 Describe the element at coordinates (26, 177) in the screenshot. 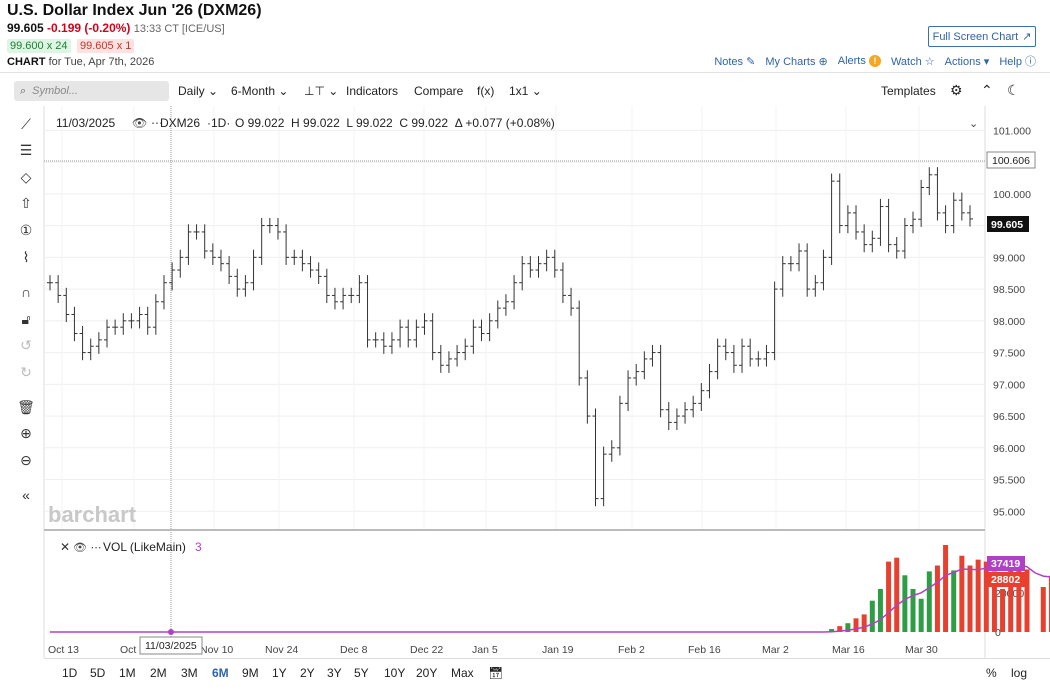

I see `shape-tool-icon: ◇` at that location.